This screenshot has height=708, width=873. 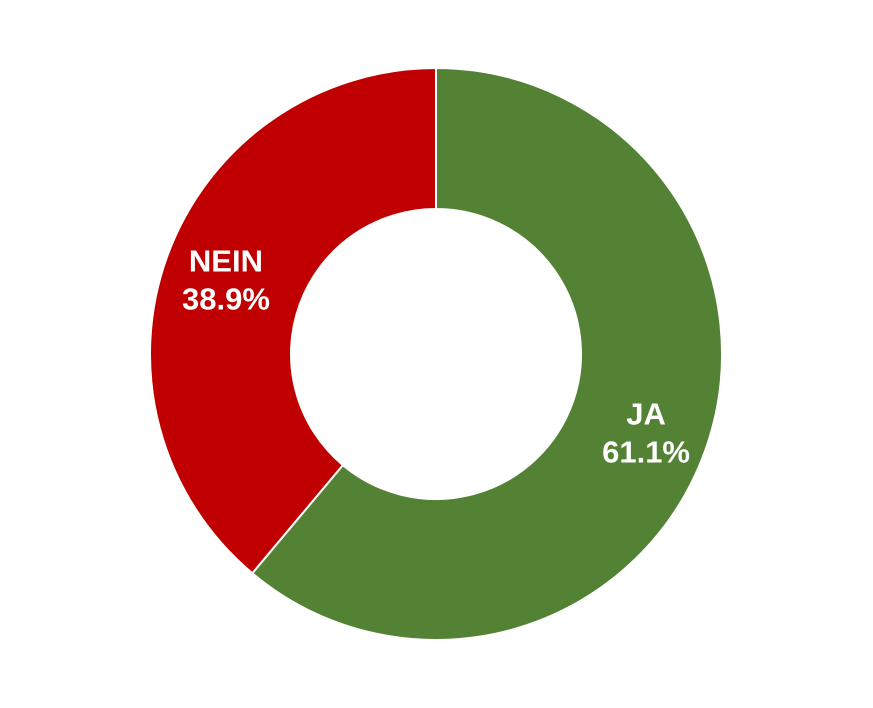 What do you see at coordinates (646, 413) in the screenshot?
I see `slice-label-ja: JA` at bounding box center [646, 413].